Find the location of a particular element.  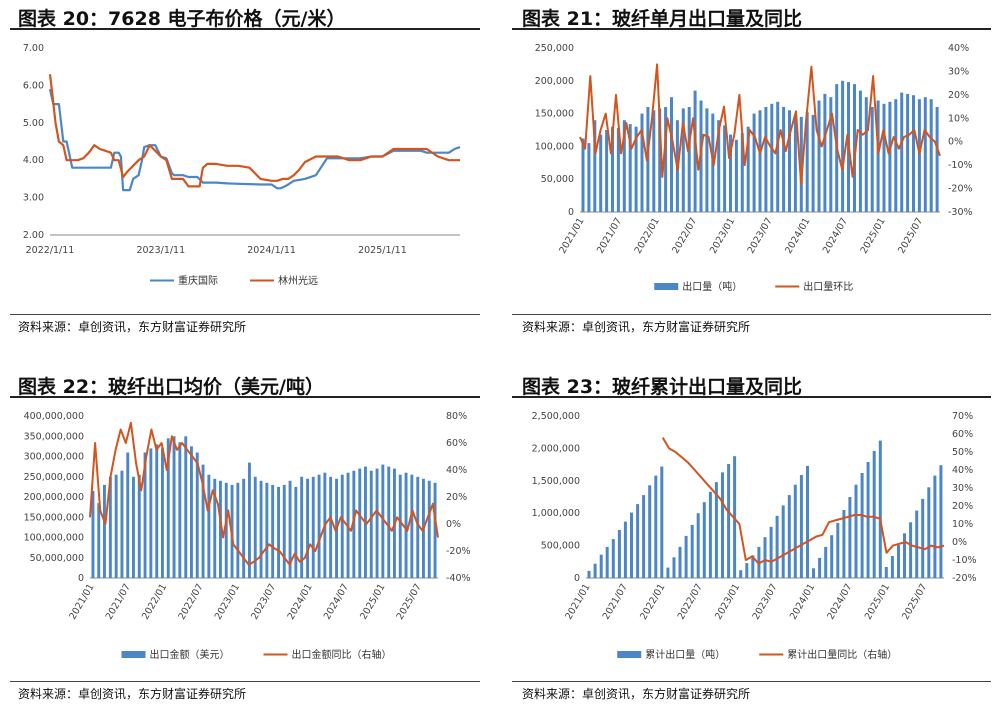

series-line is located at coordinates (760, 124).